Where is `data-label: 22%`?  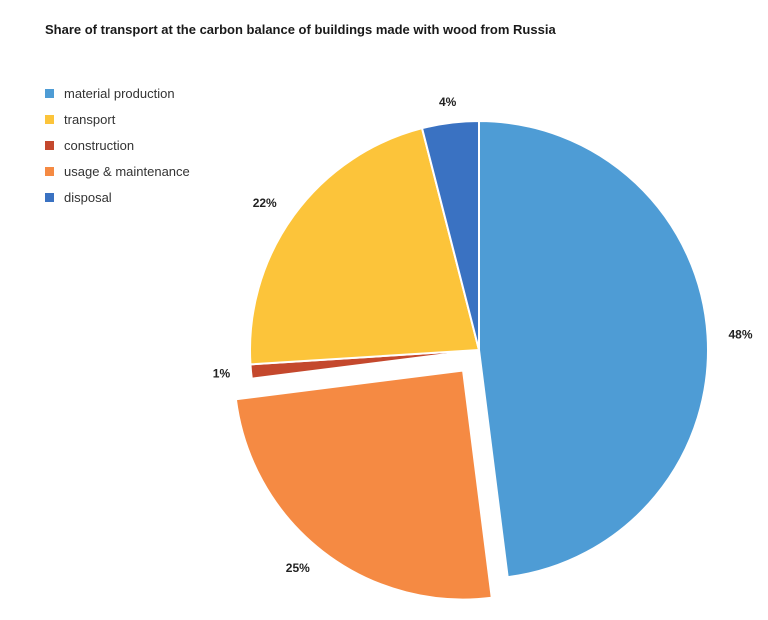
data-label: 22% is located at coordinates (265, 203).